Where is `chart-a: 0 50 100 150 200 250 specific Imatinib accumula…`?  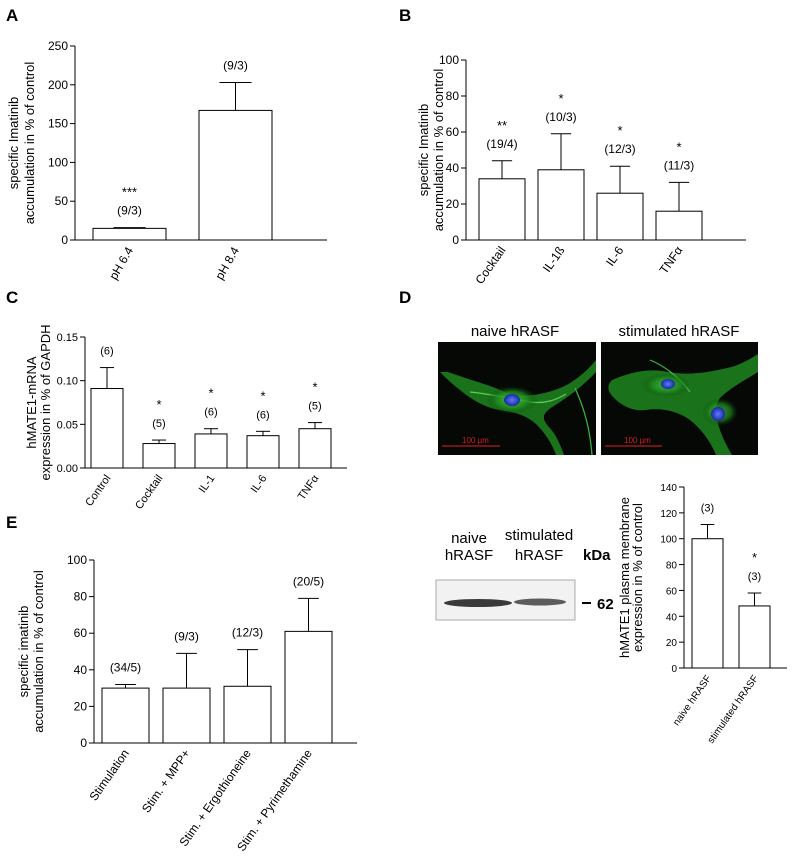
chart-a: 0 50 100 150 200 250 specific Imatinib accumula… is located at coordinates (166, 160).